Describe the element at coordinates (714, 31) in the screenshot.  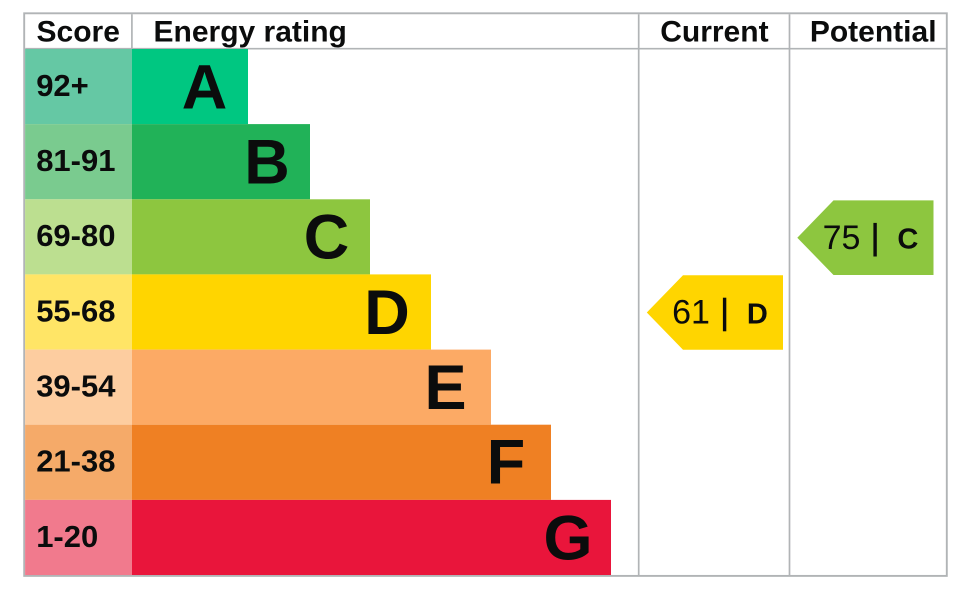
I see `svg-text: Current` at that location.